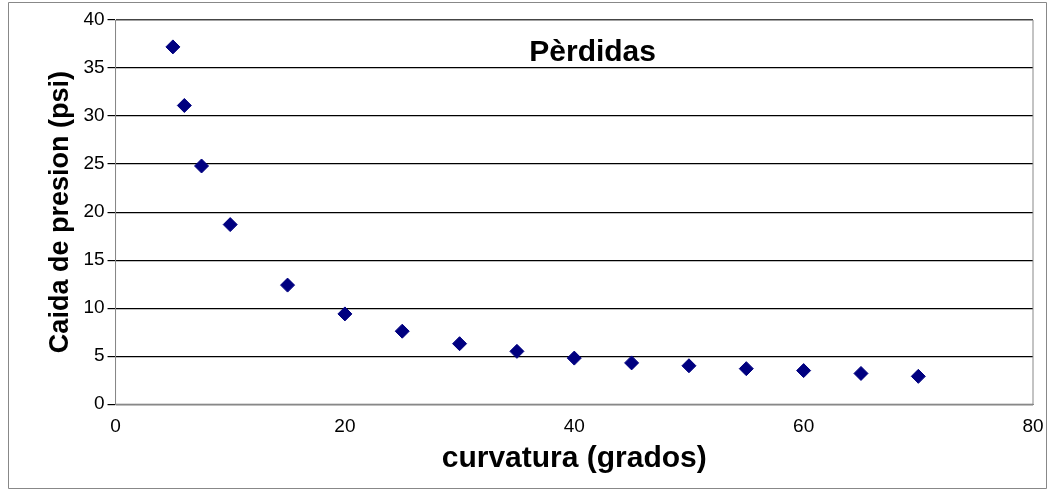 This screenshot has height=491, width=1055. What do you see at coordinates (94, 307) in the screenshot?
I see `y-tick-label: 10` at bounding box center [94, 307].